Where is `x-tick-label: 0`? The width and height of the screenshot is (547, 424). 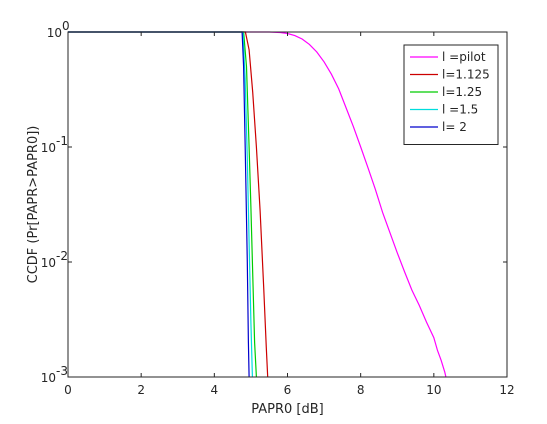
x-tick-label: 0 is located at coordinates (68, 390).